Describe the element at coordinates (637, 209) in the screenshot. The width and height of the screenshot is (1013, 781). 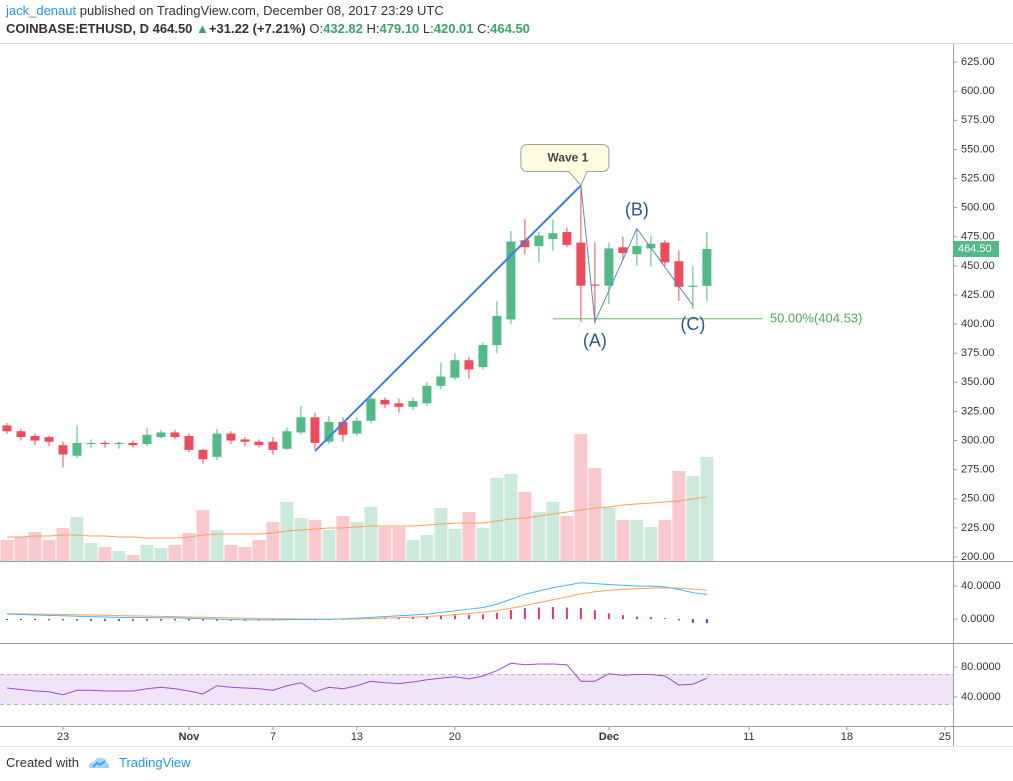
I see `wave-label: (B)` at that location.